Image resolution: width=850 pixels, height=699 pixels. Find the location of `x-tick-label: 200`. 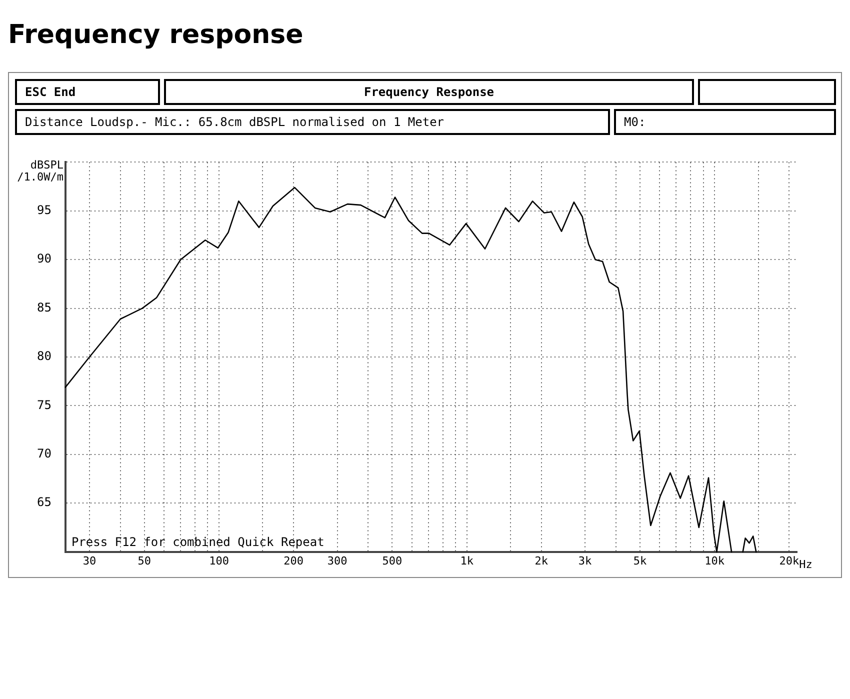

x-tick-label: 200 is located at coordinates (294, 561).